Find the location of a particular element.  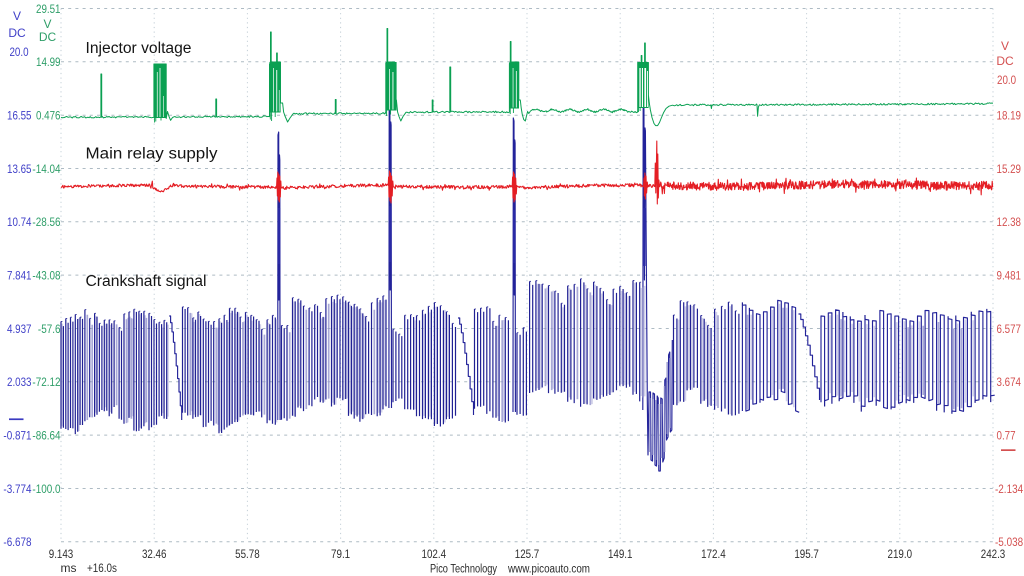

svg-text: -5.038 is located at coordinates (1009, 542).